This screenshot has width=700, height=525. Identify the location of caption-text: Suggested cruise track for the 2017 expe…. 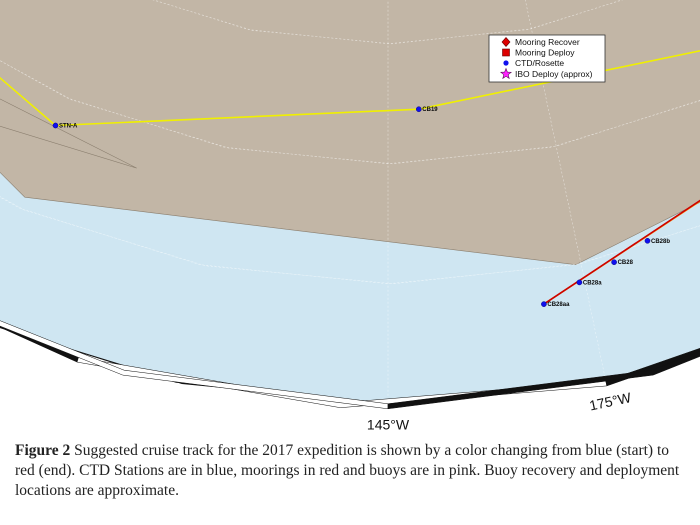
(347, 470).